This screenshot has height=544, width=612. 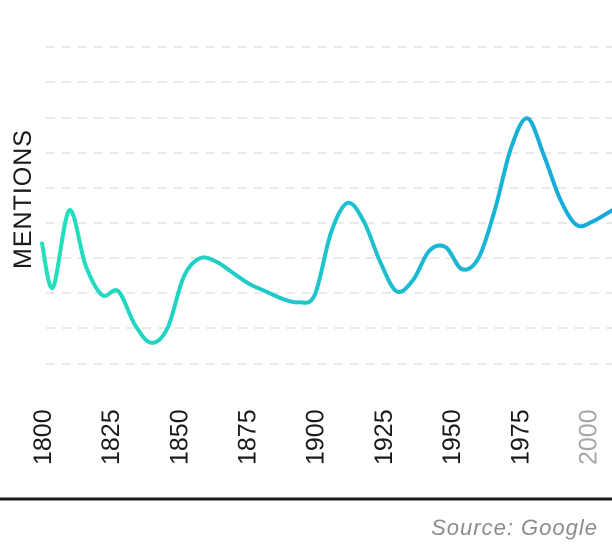 What do you see at coordinates (514, 527) in the screenshot?
I see `source-credit: Source: Google` at bounding box center [514, 527].